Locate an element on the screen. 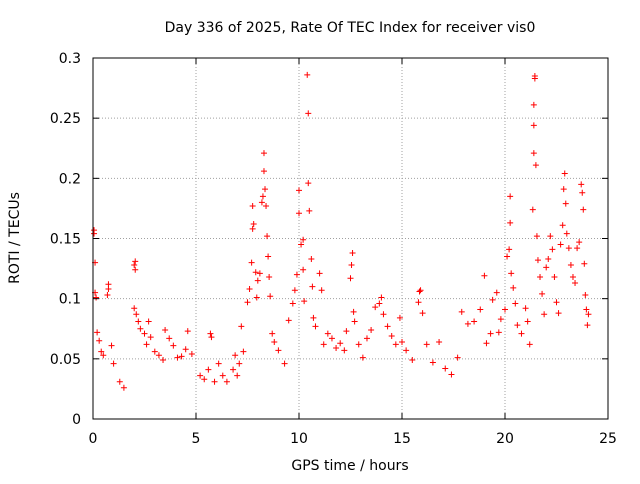 This screenshot has width=640, height=484. x-tick-label: 0 is located at coordinates (93, 439).